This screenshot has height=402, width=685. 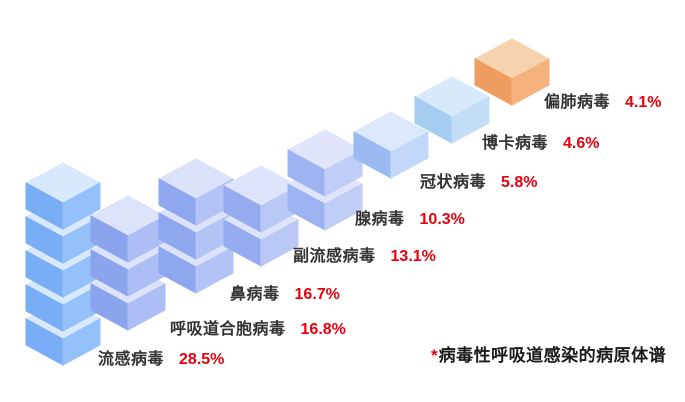 I want to click on virus-label-7: 偏肺病毒 4.1%, so click(x=602, y=103).